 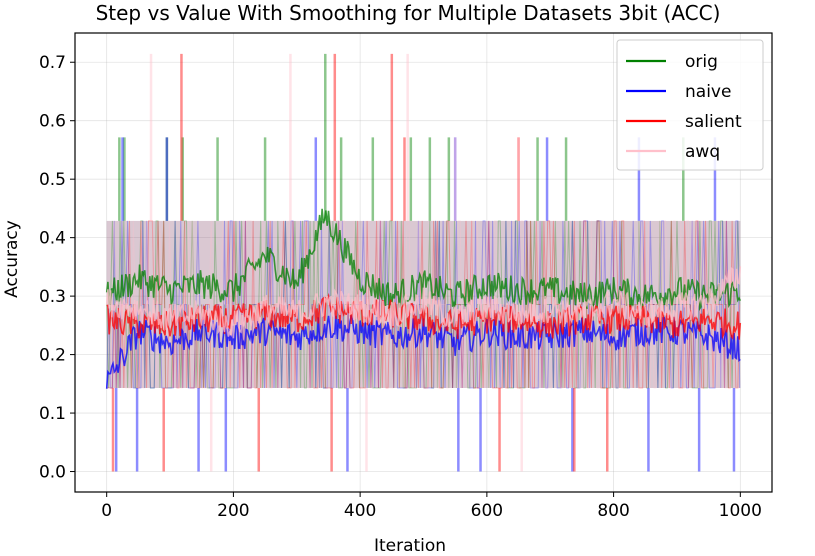 What do you see at coordinates (708, 92) in the screenshot?
I see `legend-label-naive: naive` at bounding box center [708, 92].